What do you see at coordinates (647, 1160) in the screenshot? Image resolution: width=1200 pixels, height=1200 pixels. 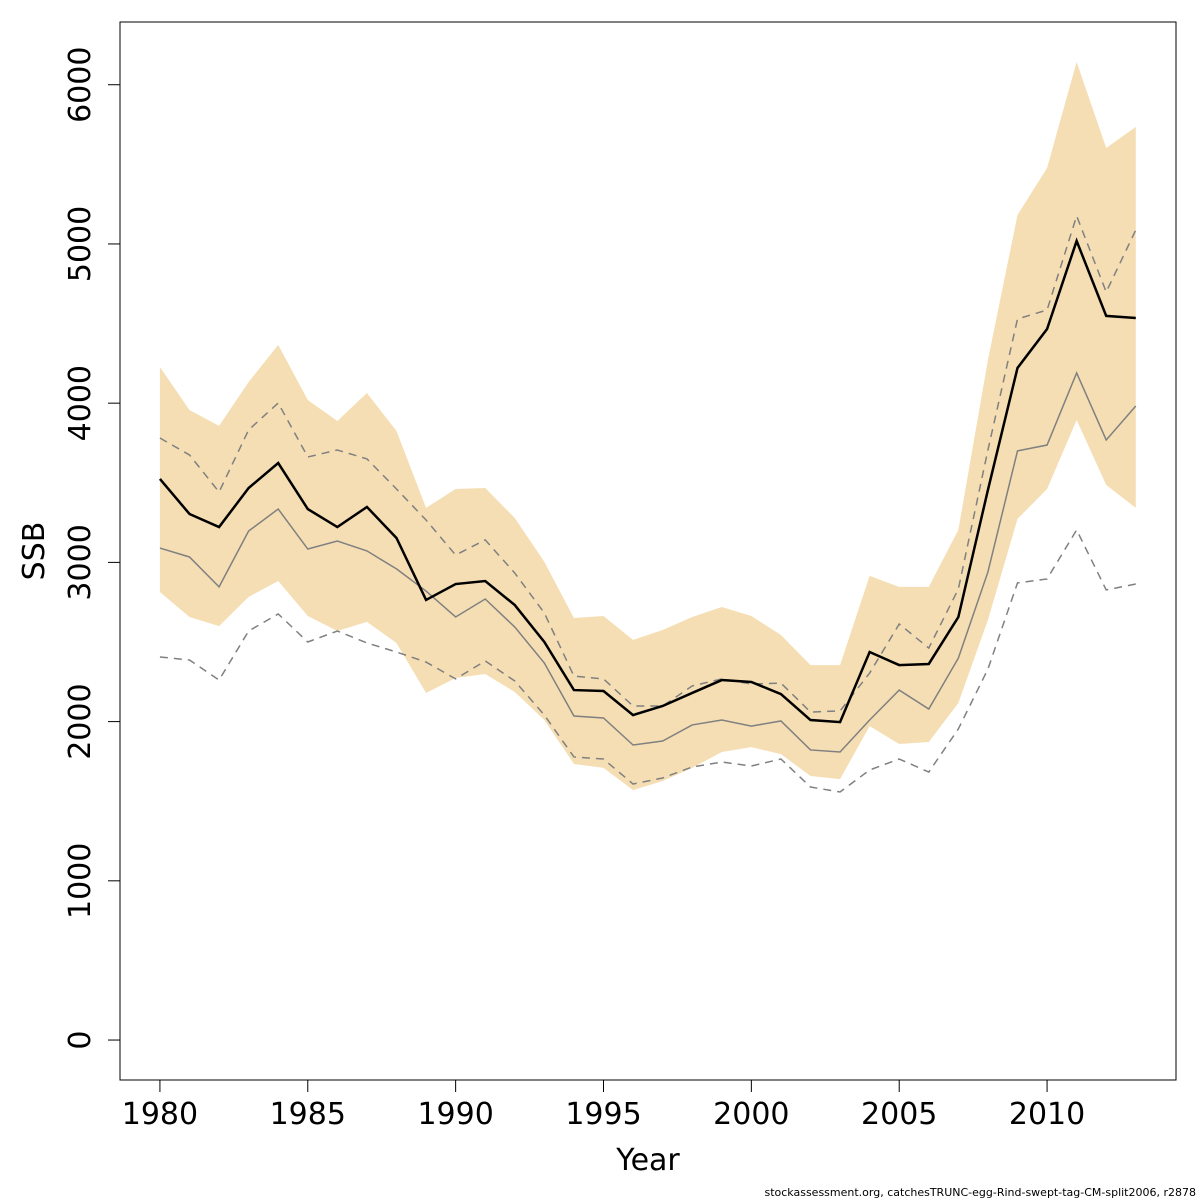 I see `x-axis-label: Year` at bounding box center [647, 1160].